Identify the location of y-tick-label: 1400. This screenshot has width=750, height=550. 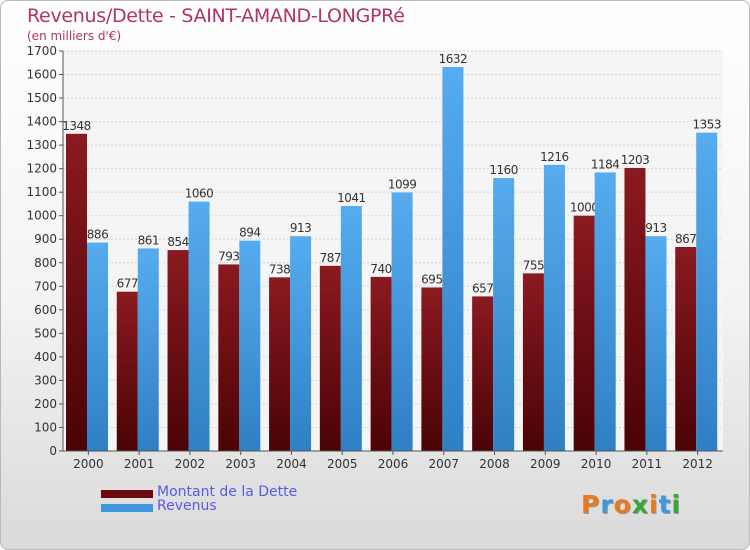
(41, 122).